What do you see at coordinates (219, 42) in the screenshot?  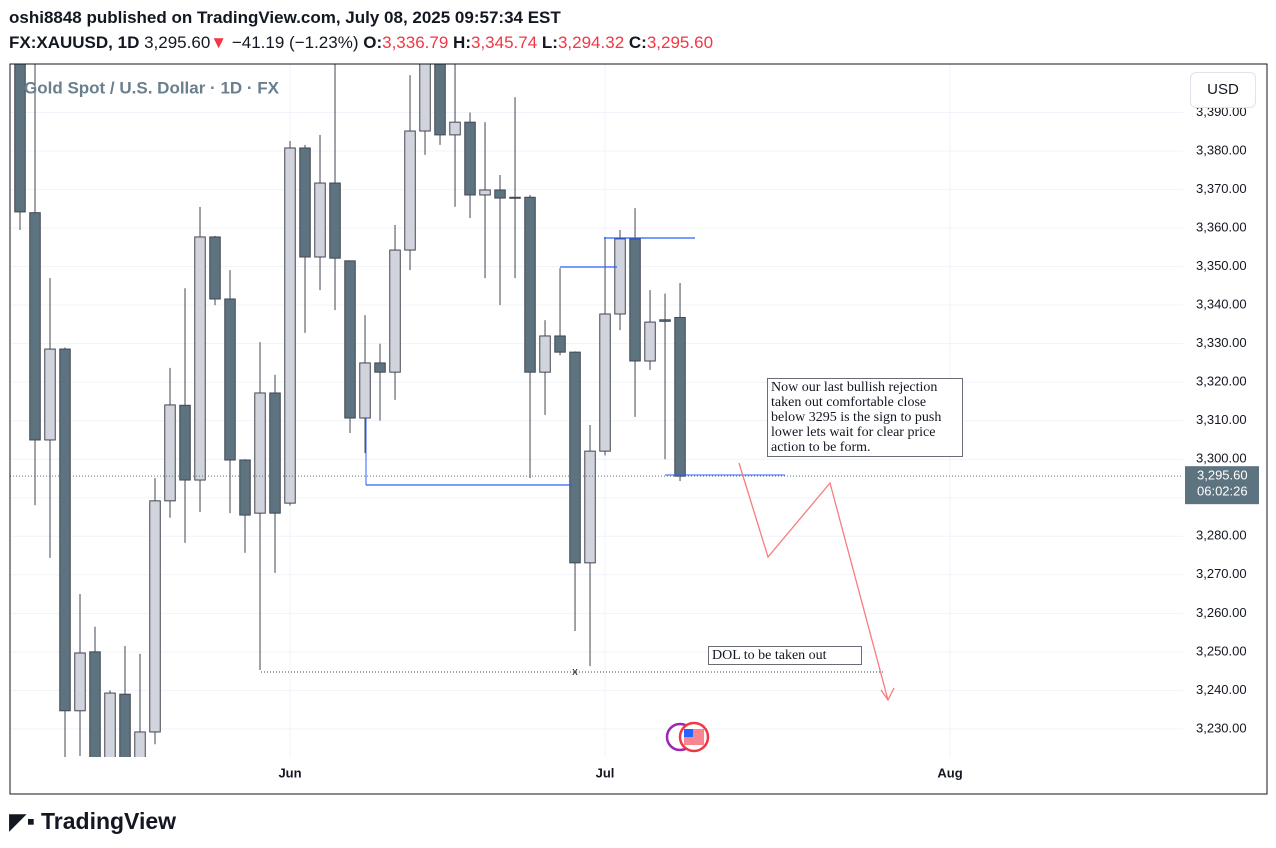 I see `arrow: ▼` at bounding box center [219, 42].